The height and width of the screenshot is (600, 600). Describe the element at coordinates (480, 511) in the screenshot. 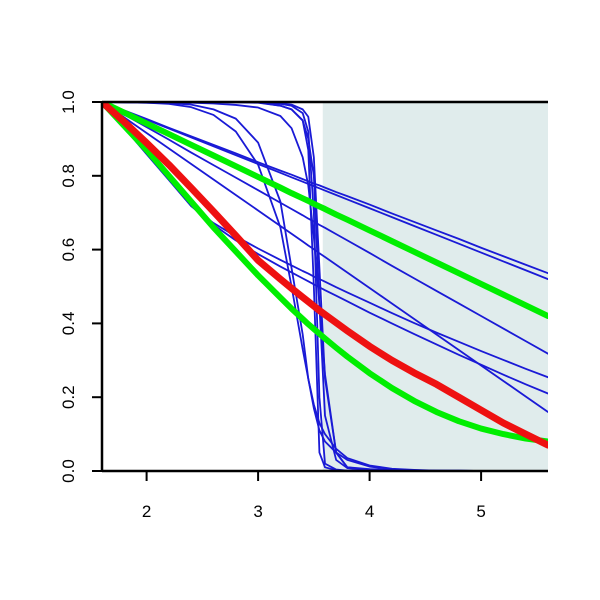

I see `x-tick-label: 5` at that location.